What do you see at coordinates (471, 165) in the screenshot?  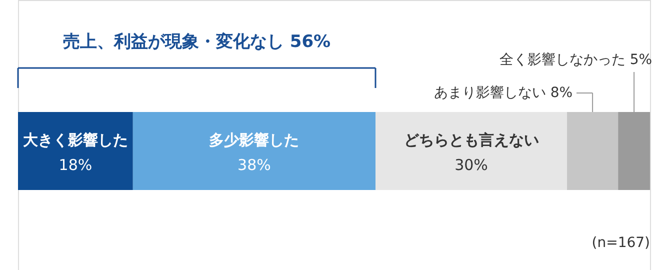 I see `data-label: 30%` at bounding box center [471, 165].